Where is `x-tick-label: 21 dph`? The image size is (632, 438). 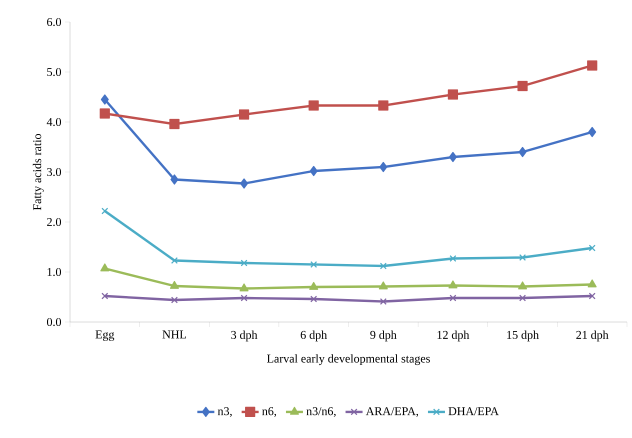 x-tick-label: 21 dph is located at coordinates (592, 336).